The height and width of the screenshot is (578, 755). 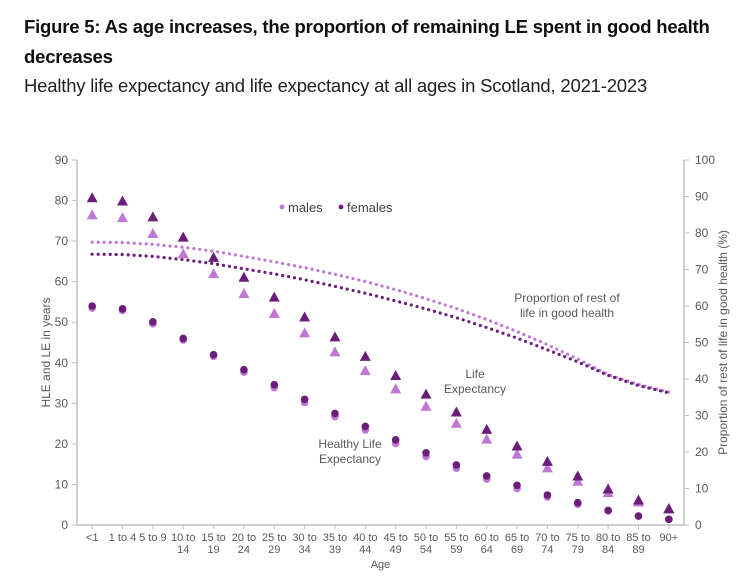 I want to click on x-tick-label-line: 90+, so click(x=668, y=538).